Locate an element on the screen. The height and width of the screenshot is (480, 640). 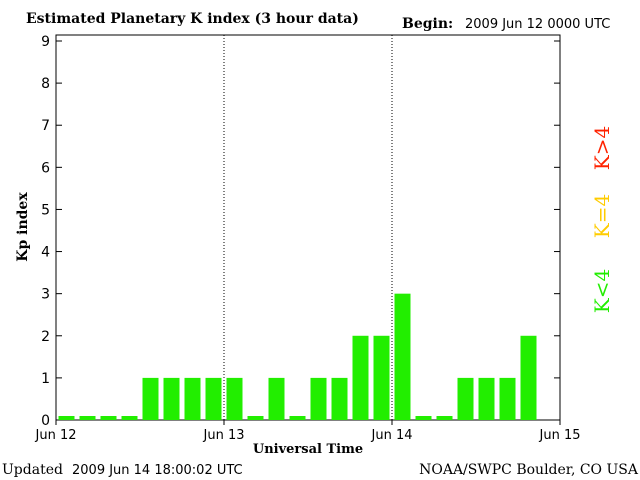
legend-k-greater-4: K>4 is located at coordinates (602, 148).